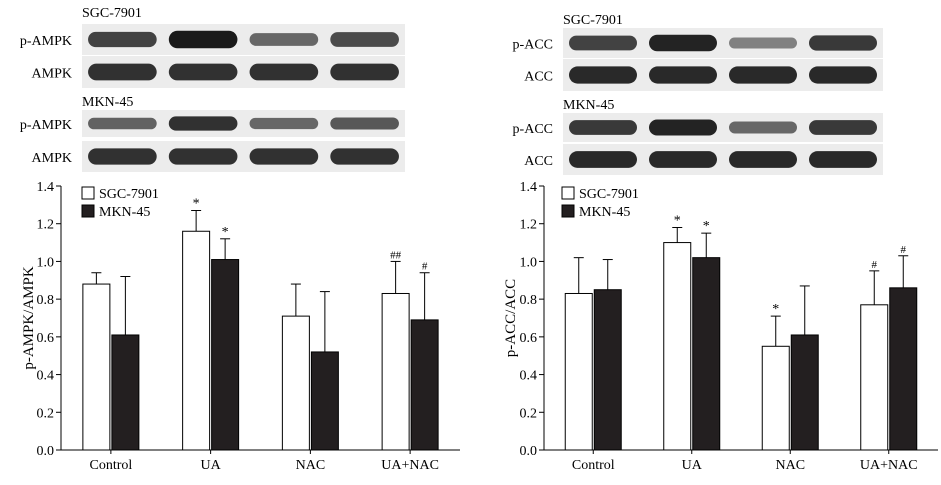 The image size is (941, 485). I want to click on y-axis-label: p-ACC/ACC, so click(511, 318).